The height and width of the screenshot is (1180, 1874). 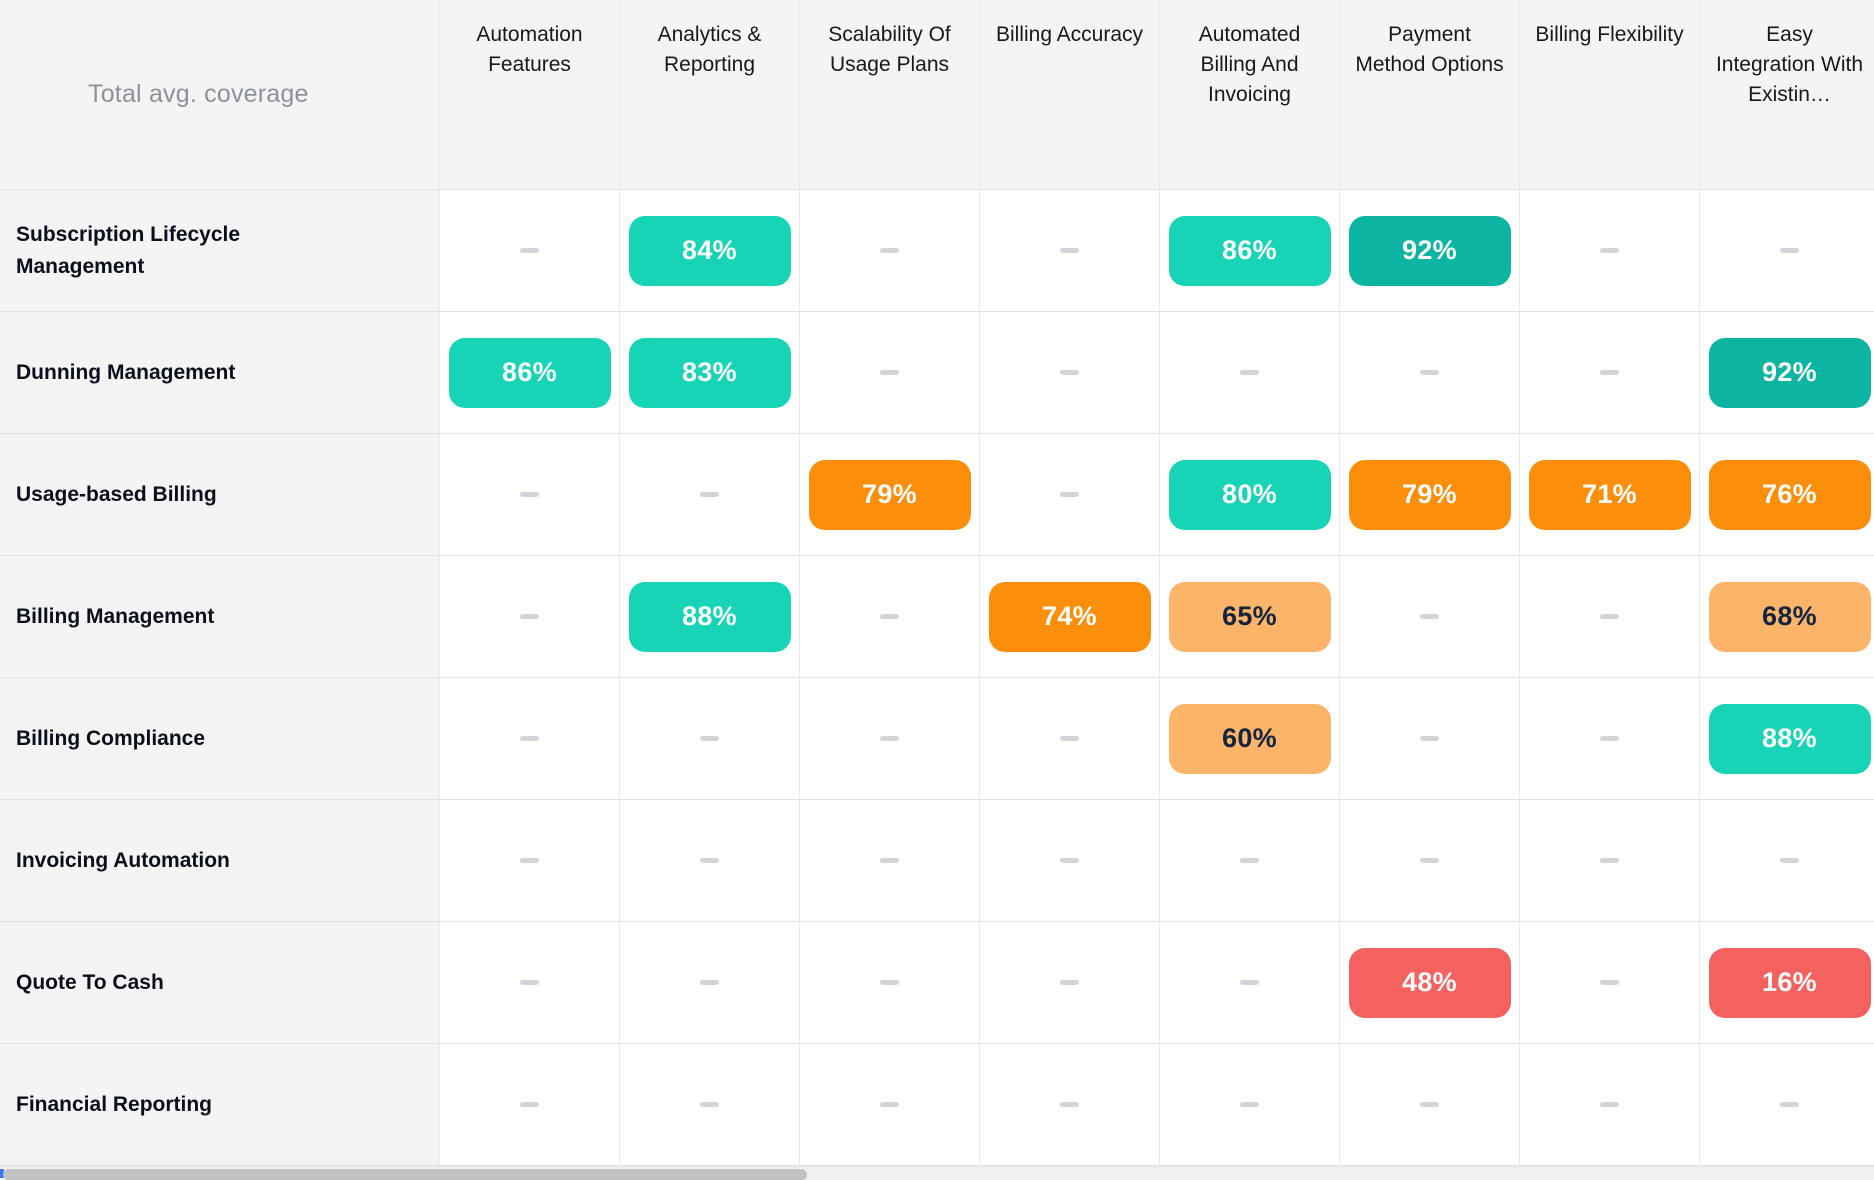 I want to click on column-header-2: Analytics & Reporting, so click(x=710, y=95).